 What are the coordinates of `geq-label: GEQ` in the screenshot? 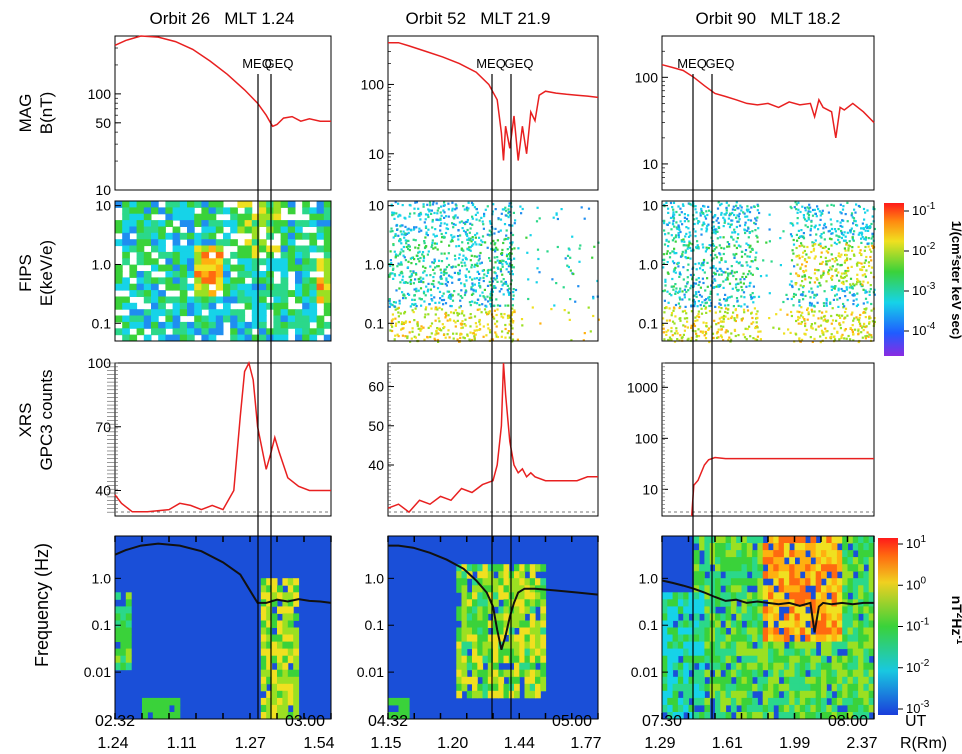 It's located at (519, 63).